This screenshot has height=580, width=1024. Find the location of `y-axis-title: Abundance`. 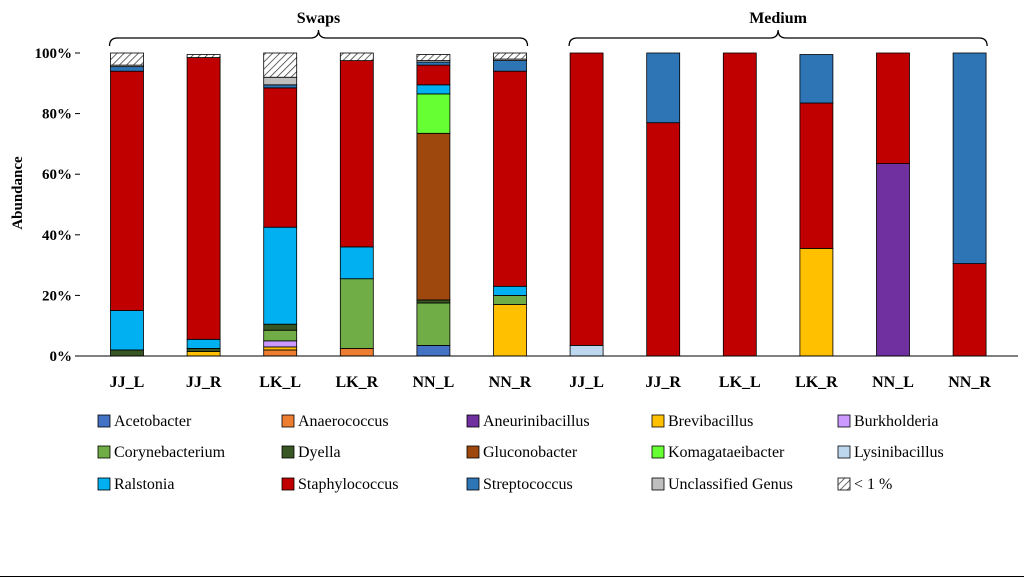

y-axis-title: Abundance is located at coordinates (18, 193).